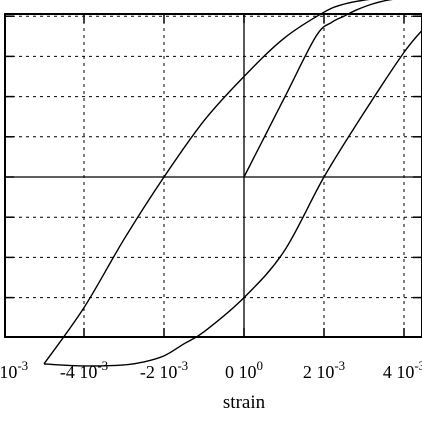  I want to click on x-axis-title: strain, so click(244, 402).